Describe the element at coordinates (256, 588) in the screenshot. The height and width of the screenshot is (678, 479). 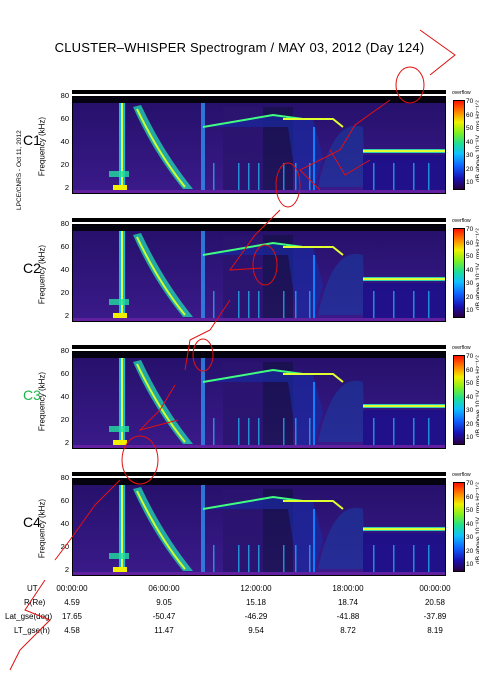
I see `ut-2: 12:00:00` at that location.